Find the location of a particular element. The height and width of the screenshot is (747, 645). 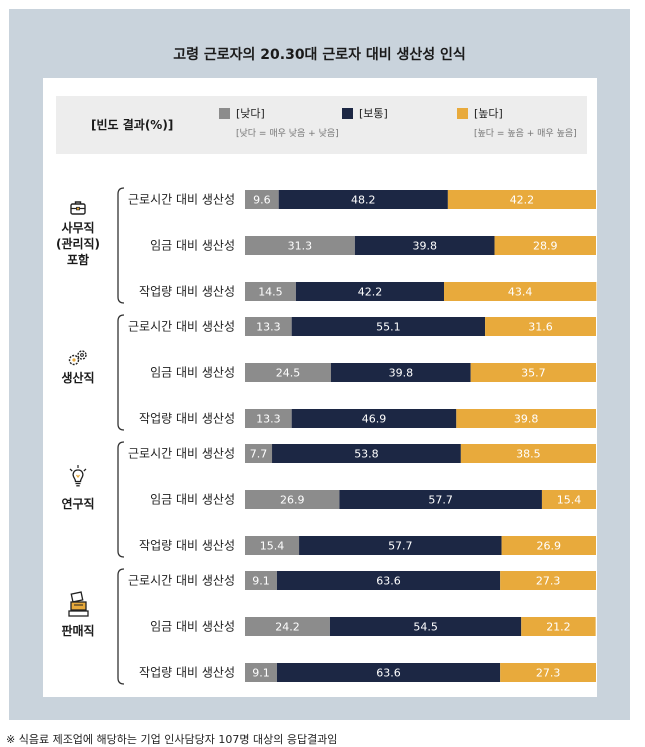

data-label: 48.2 is located at coordinates (363, 200).